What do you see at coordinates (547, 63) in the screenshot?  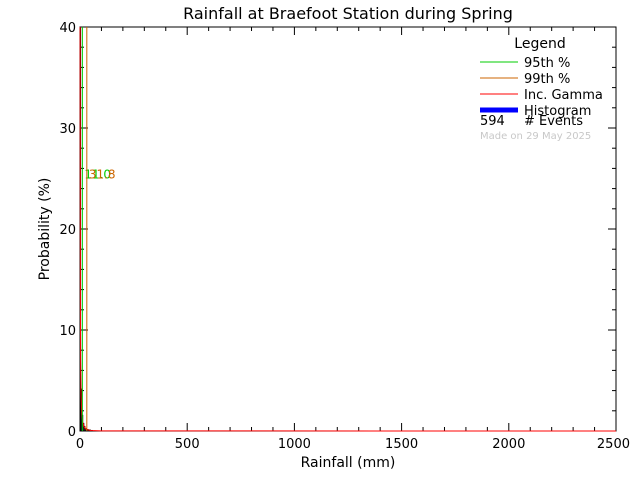 I see `legend-item-label: 95th %` at bounding box center [547, 63].